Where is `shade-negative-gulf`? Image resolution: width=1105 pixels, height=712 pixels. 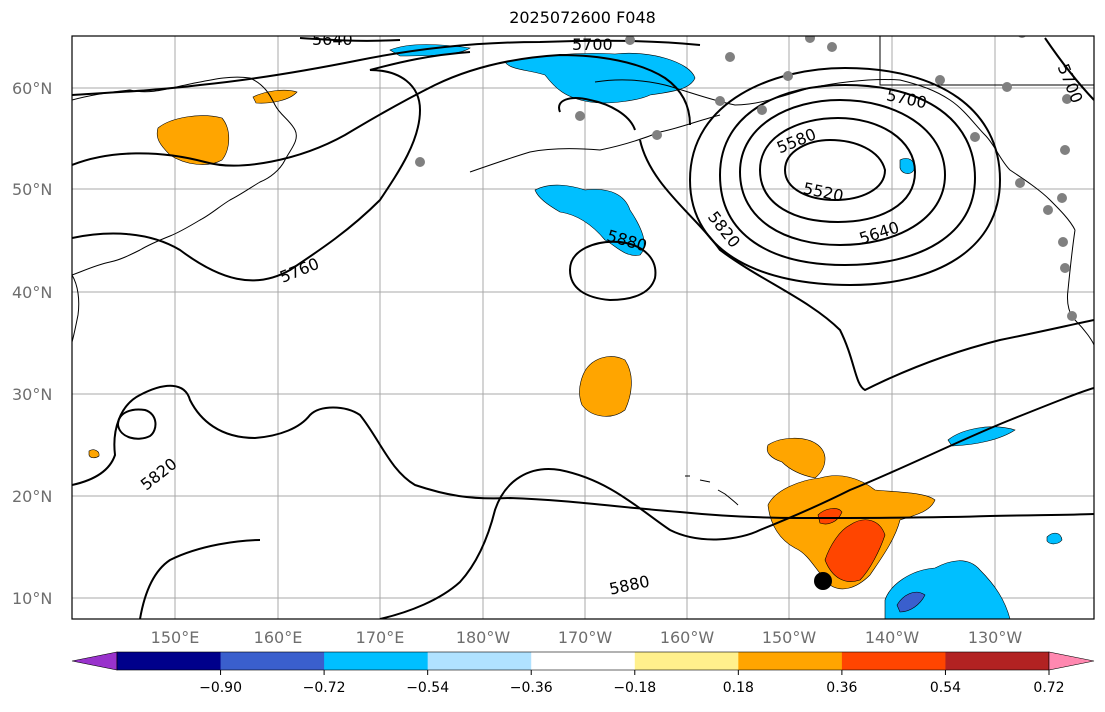
shade-negative-gulf is located at coordinates (907, 166).